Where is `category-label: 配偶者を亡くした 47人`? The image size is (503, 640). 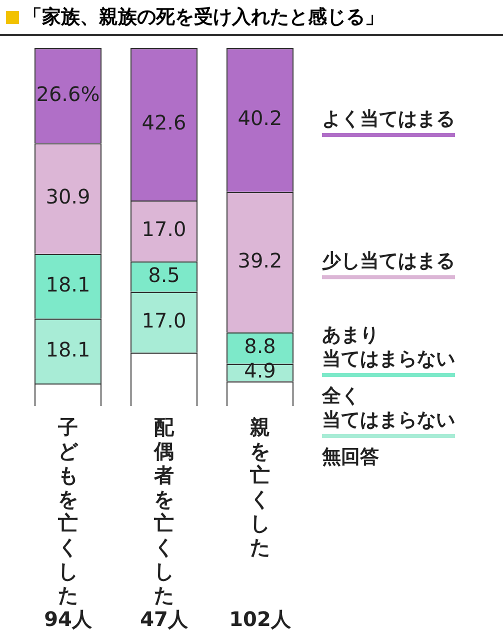
category-label: 配偶者を亡くした 47人 is located at coordinates (164, 523).